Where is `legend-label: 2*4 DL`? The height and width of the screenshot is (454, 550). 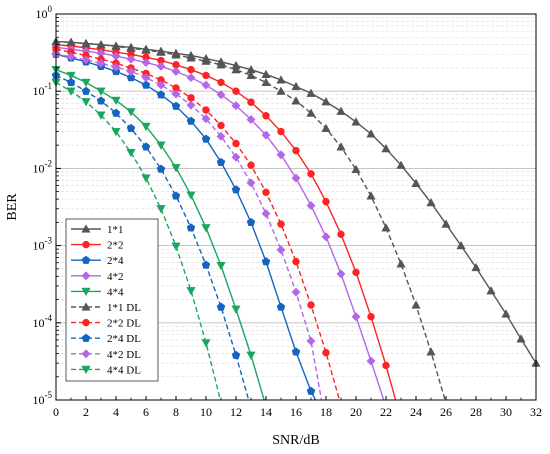 legend-label: 2*4 DL is located at coordinates (124, 339).